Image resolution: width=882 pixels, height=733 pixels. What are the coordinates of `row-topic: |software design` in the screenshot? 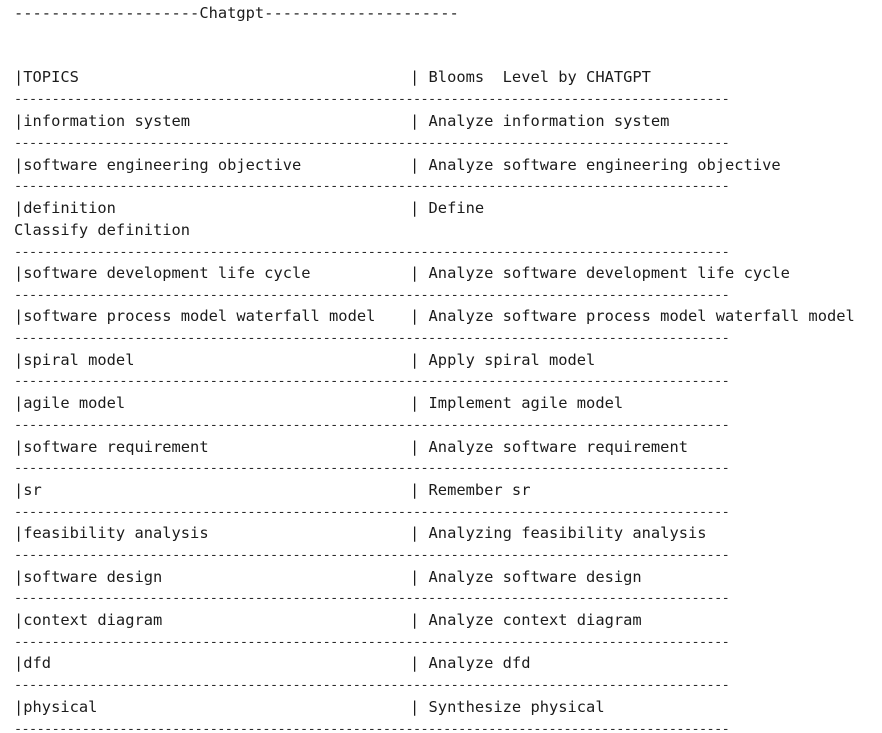 It's located at (88, 577).